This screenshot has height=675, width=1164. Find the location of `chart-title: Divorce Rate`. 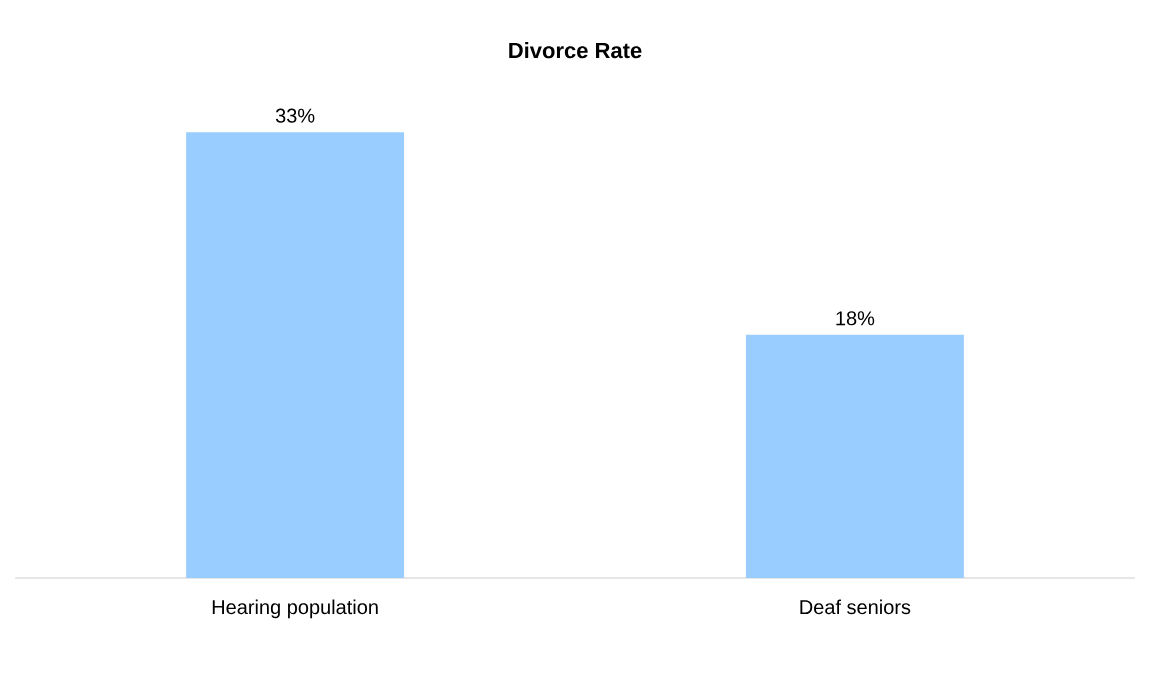

chart-title: Divorce Rate is located at coordinates (575, 50).